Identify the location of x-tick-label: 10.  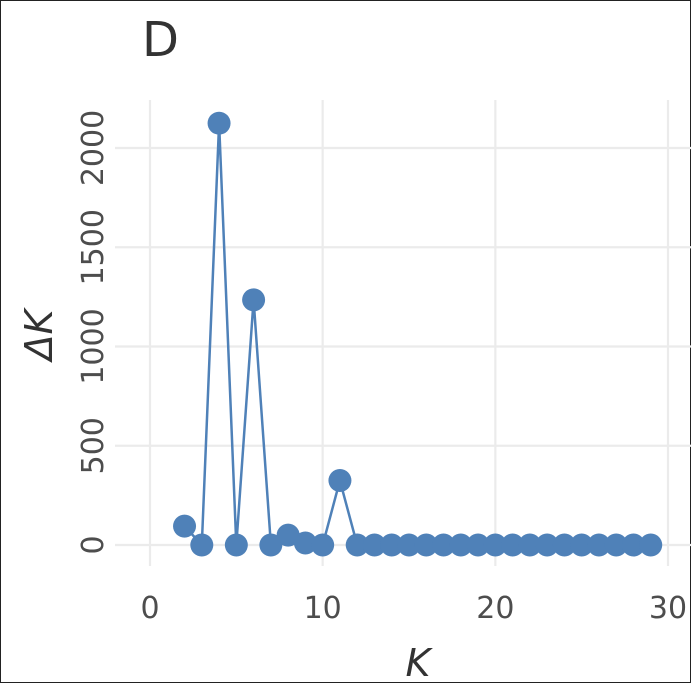
(323, 608).